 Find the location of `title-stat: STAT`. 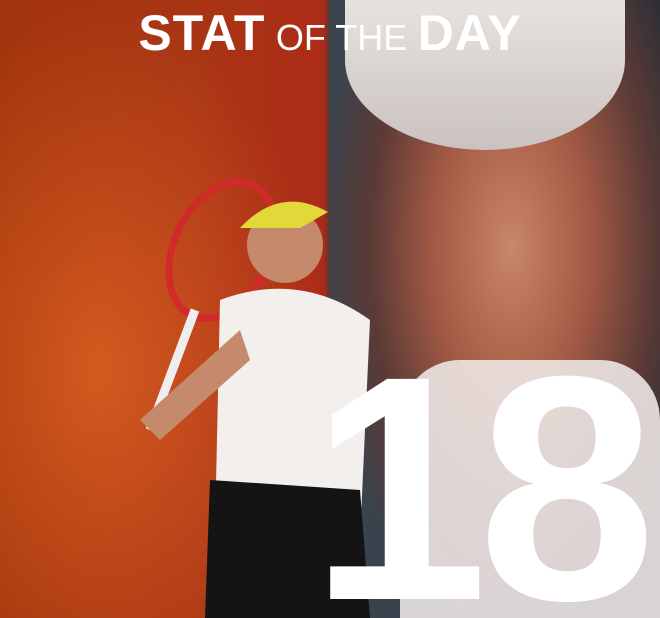

title-stat: STAT is located at coordinates (202, 33).